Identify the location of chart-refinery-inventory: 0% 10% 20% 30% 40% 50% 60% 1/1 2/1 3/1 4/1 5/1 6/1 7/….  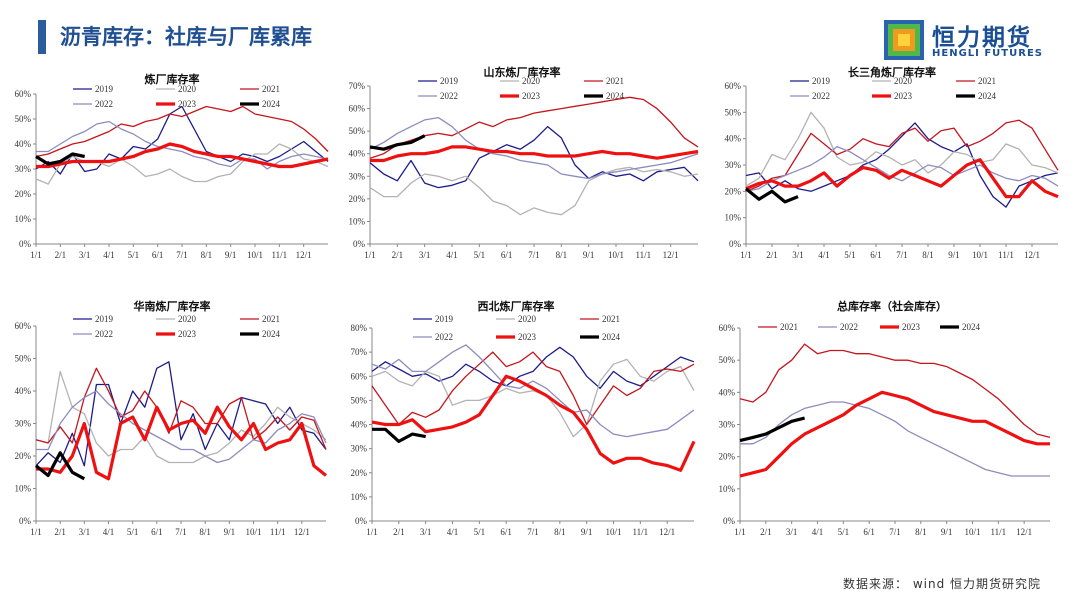
(172, 166).